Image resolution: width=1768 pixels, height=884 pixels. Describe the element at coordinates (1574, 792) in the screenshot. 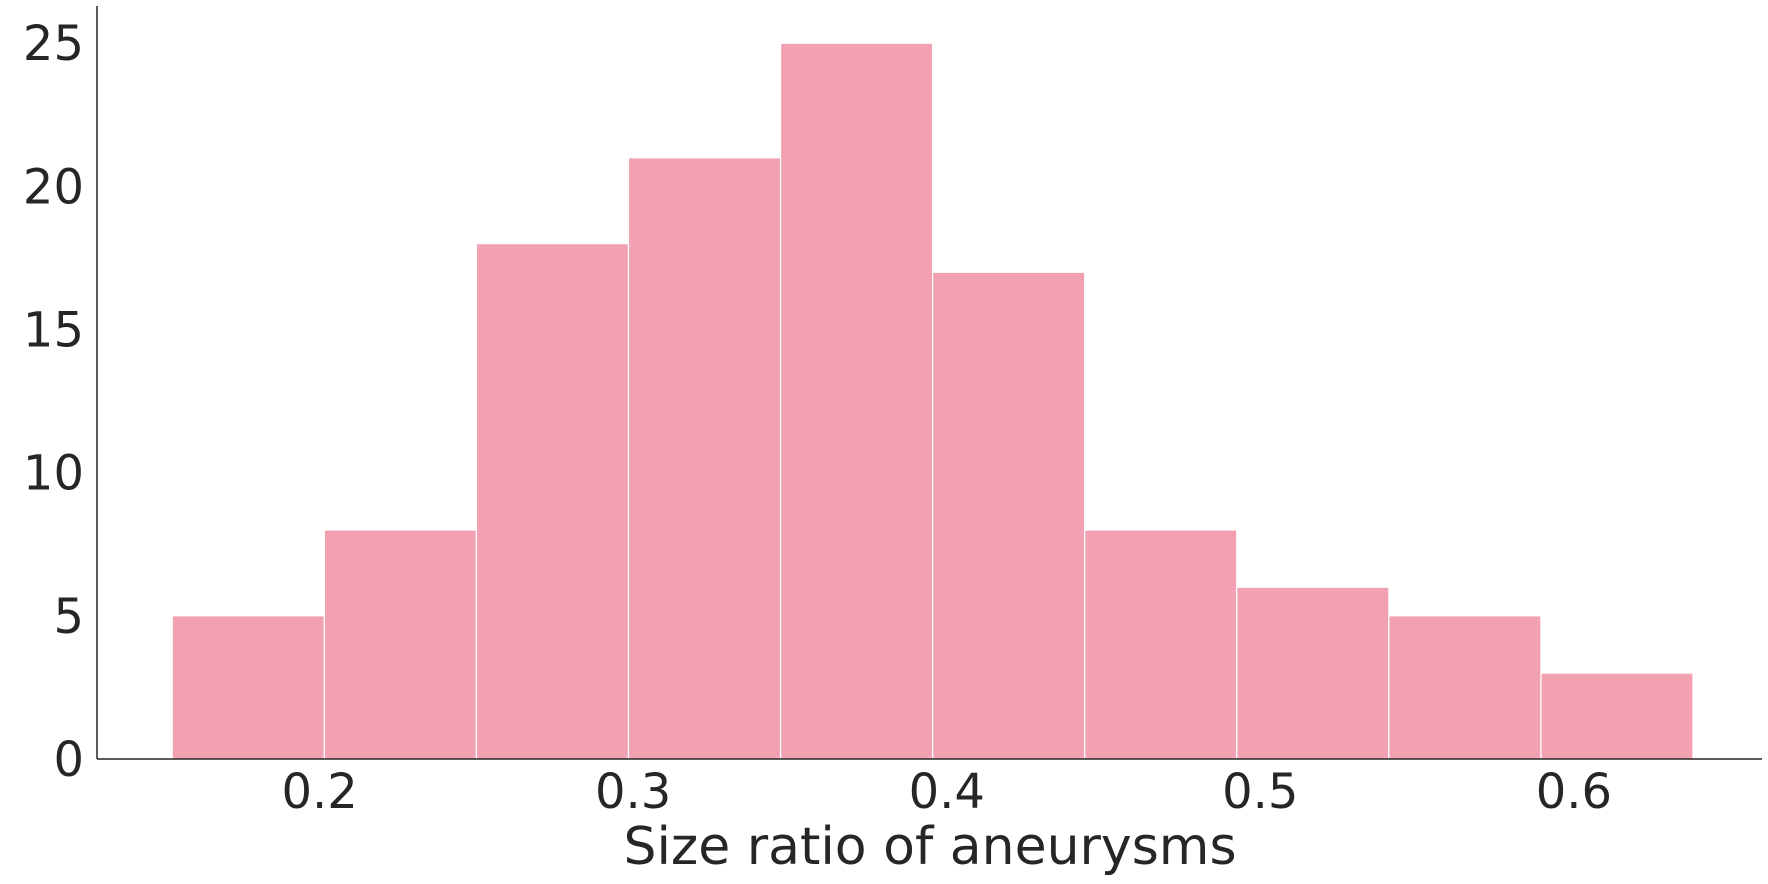

I see `x-tick-label: 0.6` at that location.